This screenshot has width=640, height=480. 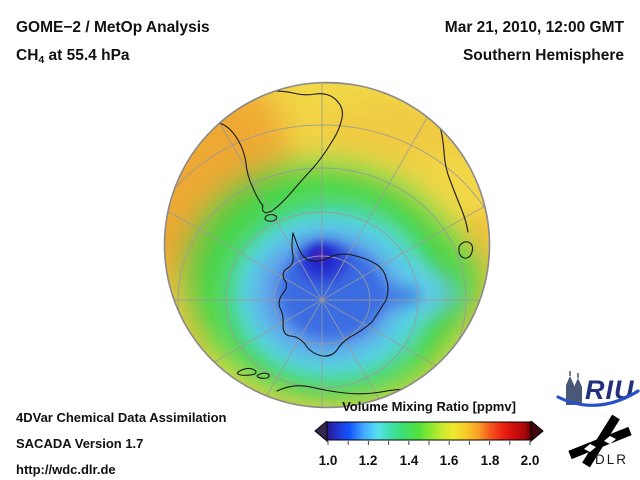 I want to click on tick-label: 1.4, so click(x=409, y=460).